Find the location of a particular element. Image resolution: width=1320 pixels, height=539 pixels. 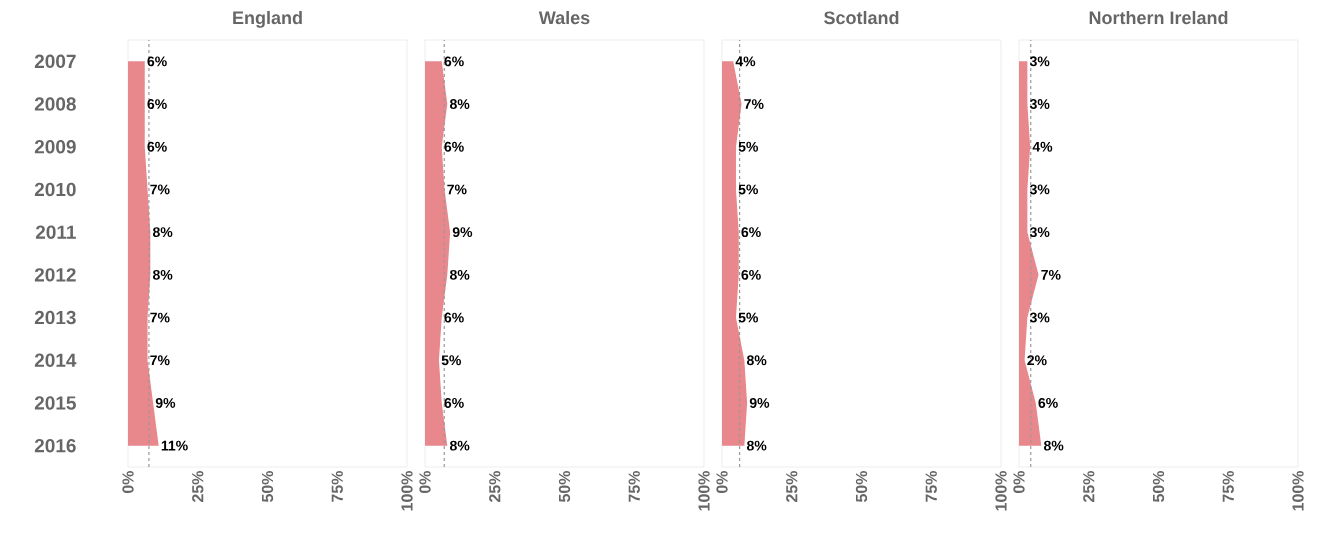

chart-title: Scotland is located at coordinates (861, 17).